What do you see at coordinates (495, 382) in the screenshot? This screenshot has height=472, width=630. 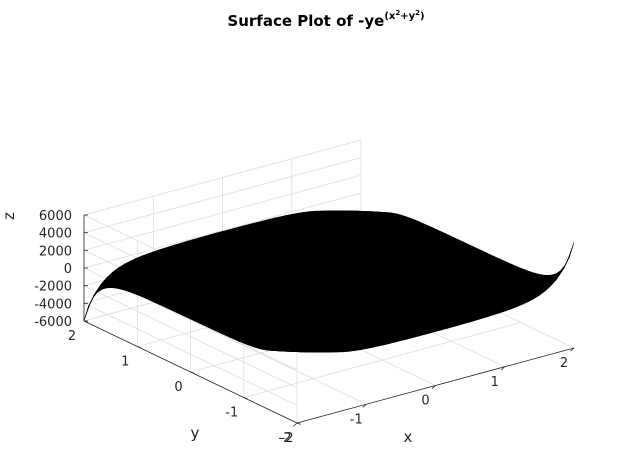 I see `x-tick-label-3: 1` at bounding box center [495, 382].